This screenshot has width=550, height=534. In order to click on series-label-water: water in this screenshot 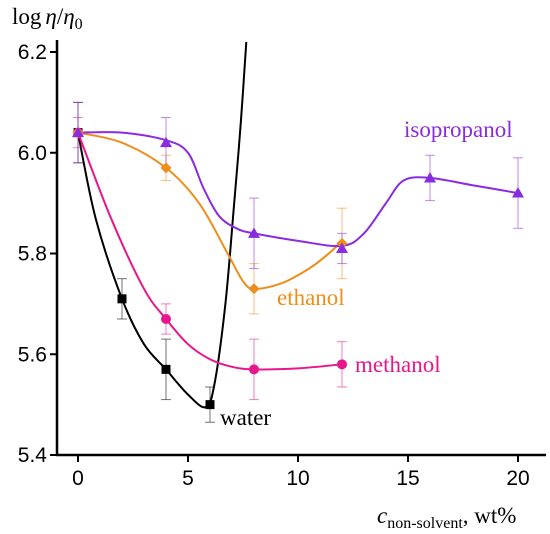, I will do `click(245, 417)`.